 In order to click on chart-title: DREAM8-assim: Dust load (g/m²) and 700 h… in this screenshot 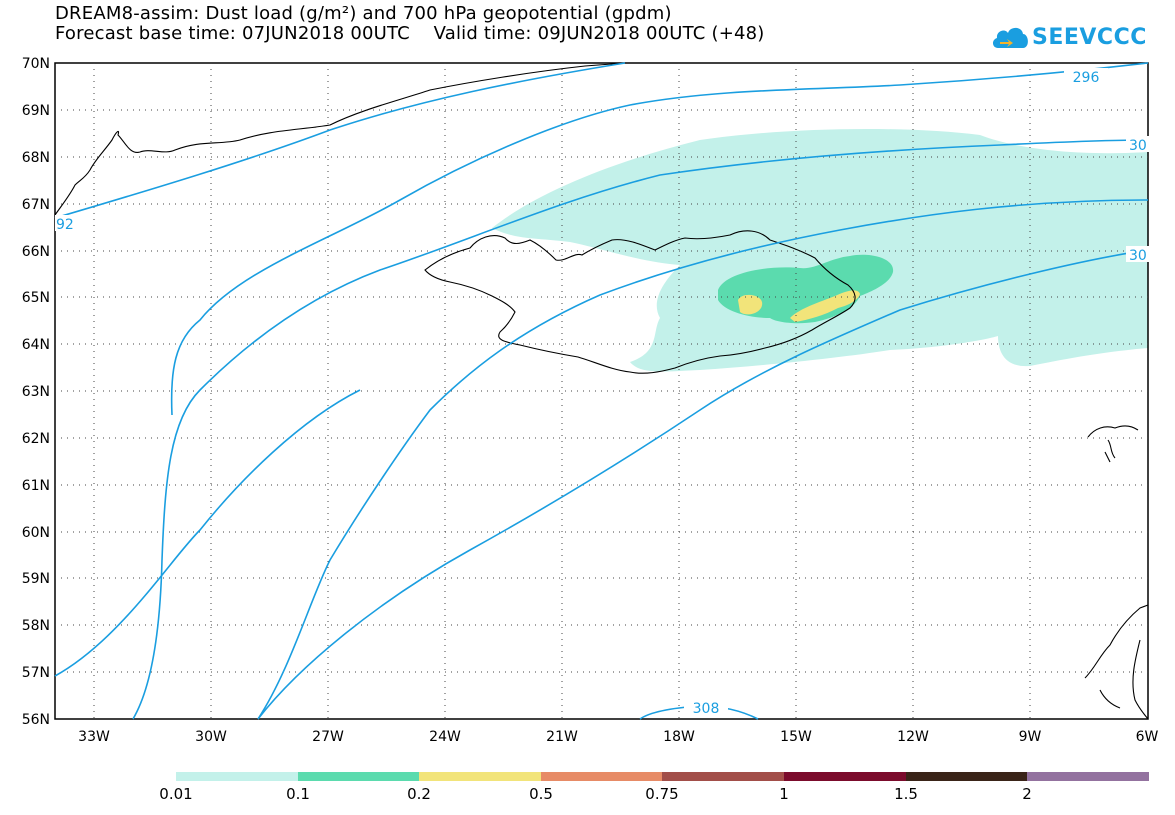, I will do `click(363, 13)`.